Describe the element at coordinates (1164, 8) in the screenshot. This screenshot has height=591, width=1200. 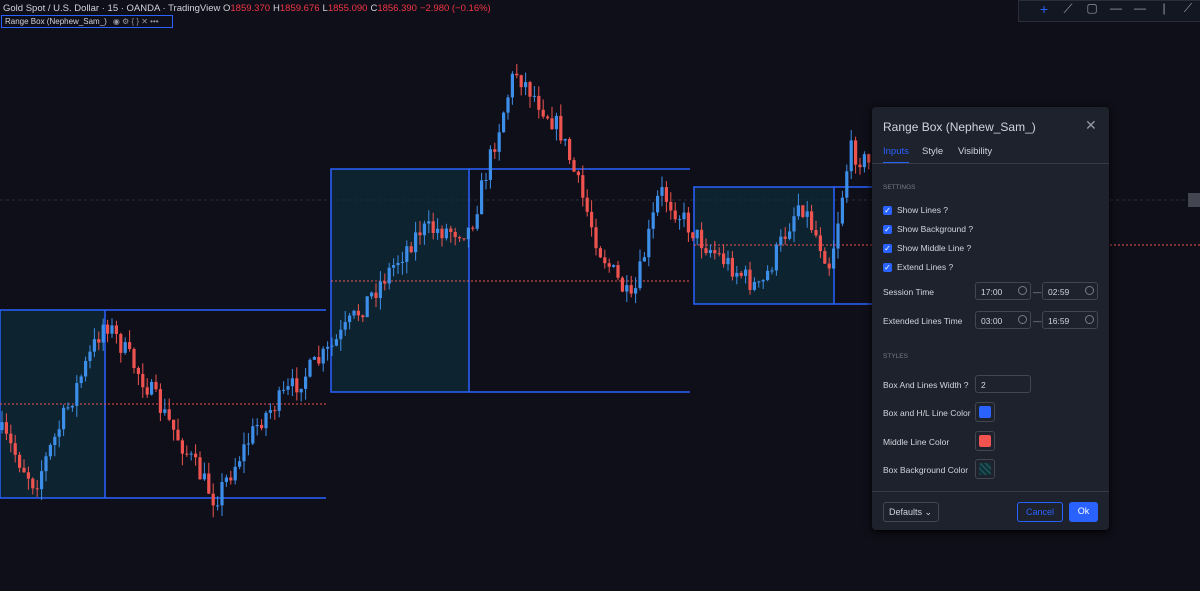
I see `vline-tool: |` at that location.